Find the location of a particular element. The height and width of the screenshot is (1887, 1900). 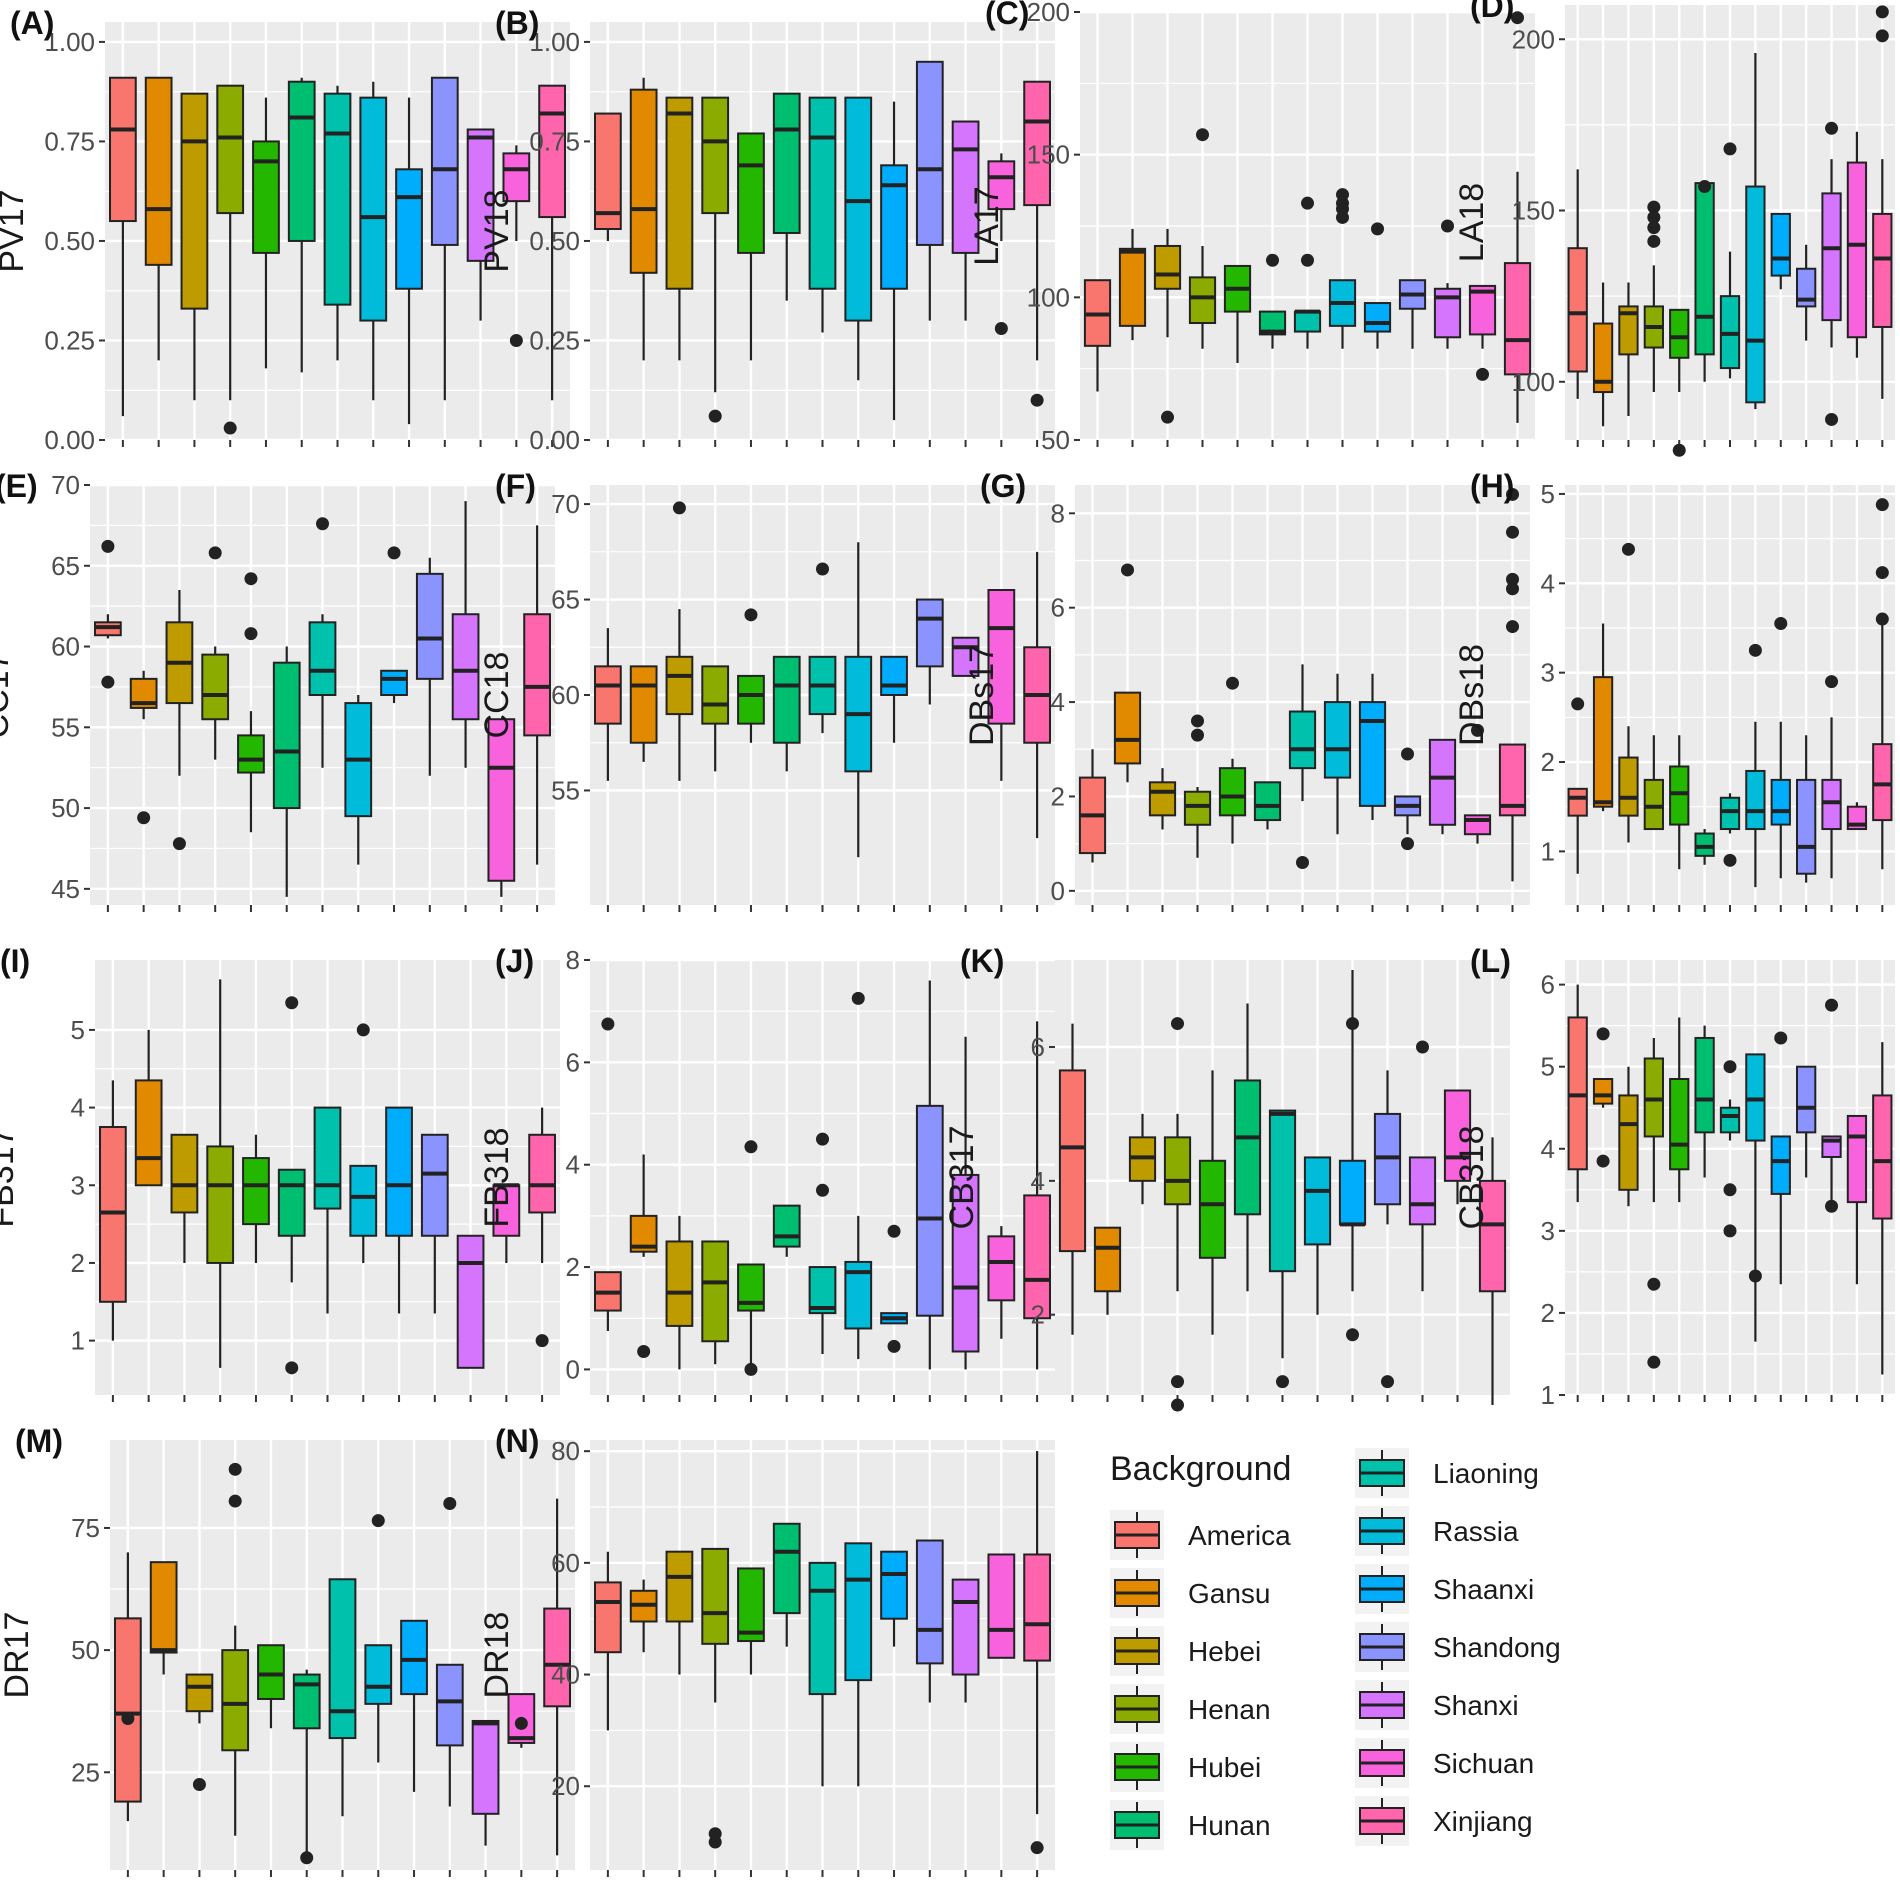

box-sichuan is located at coordinates (501, 807).